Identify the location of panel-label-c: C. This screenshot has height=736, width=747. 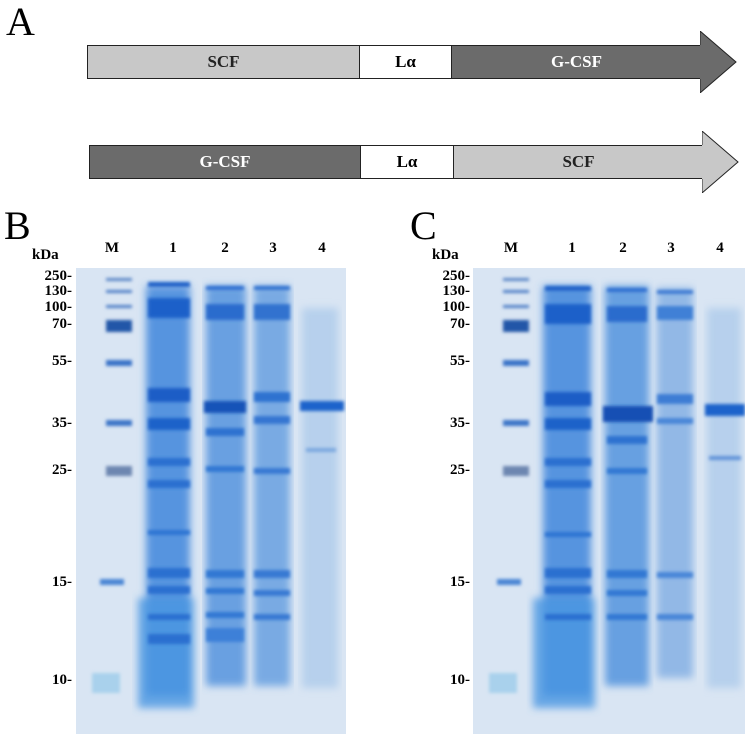
(423, 225).